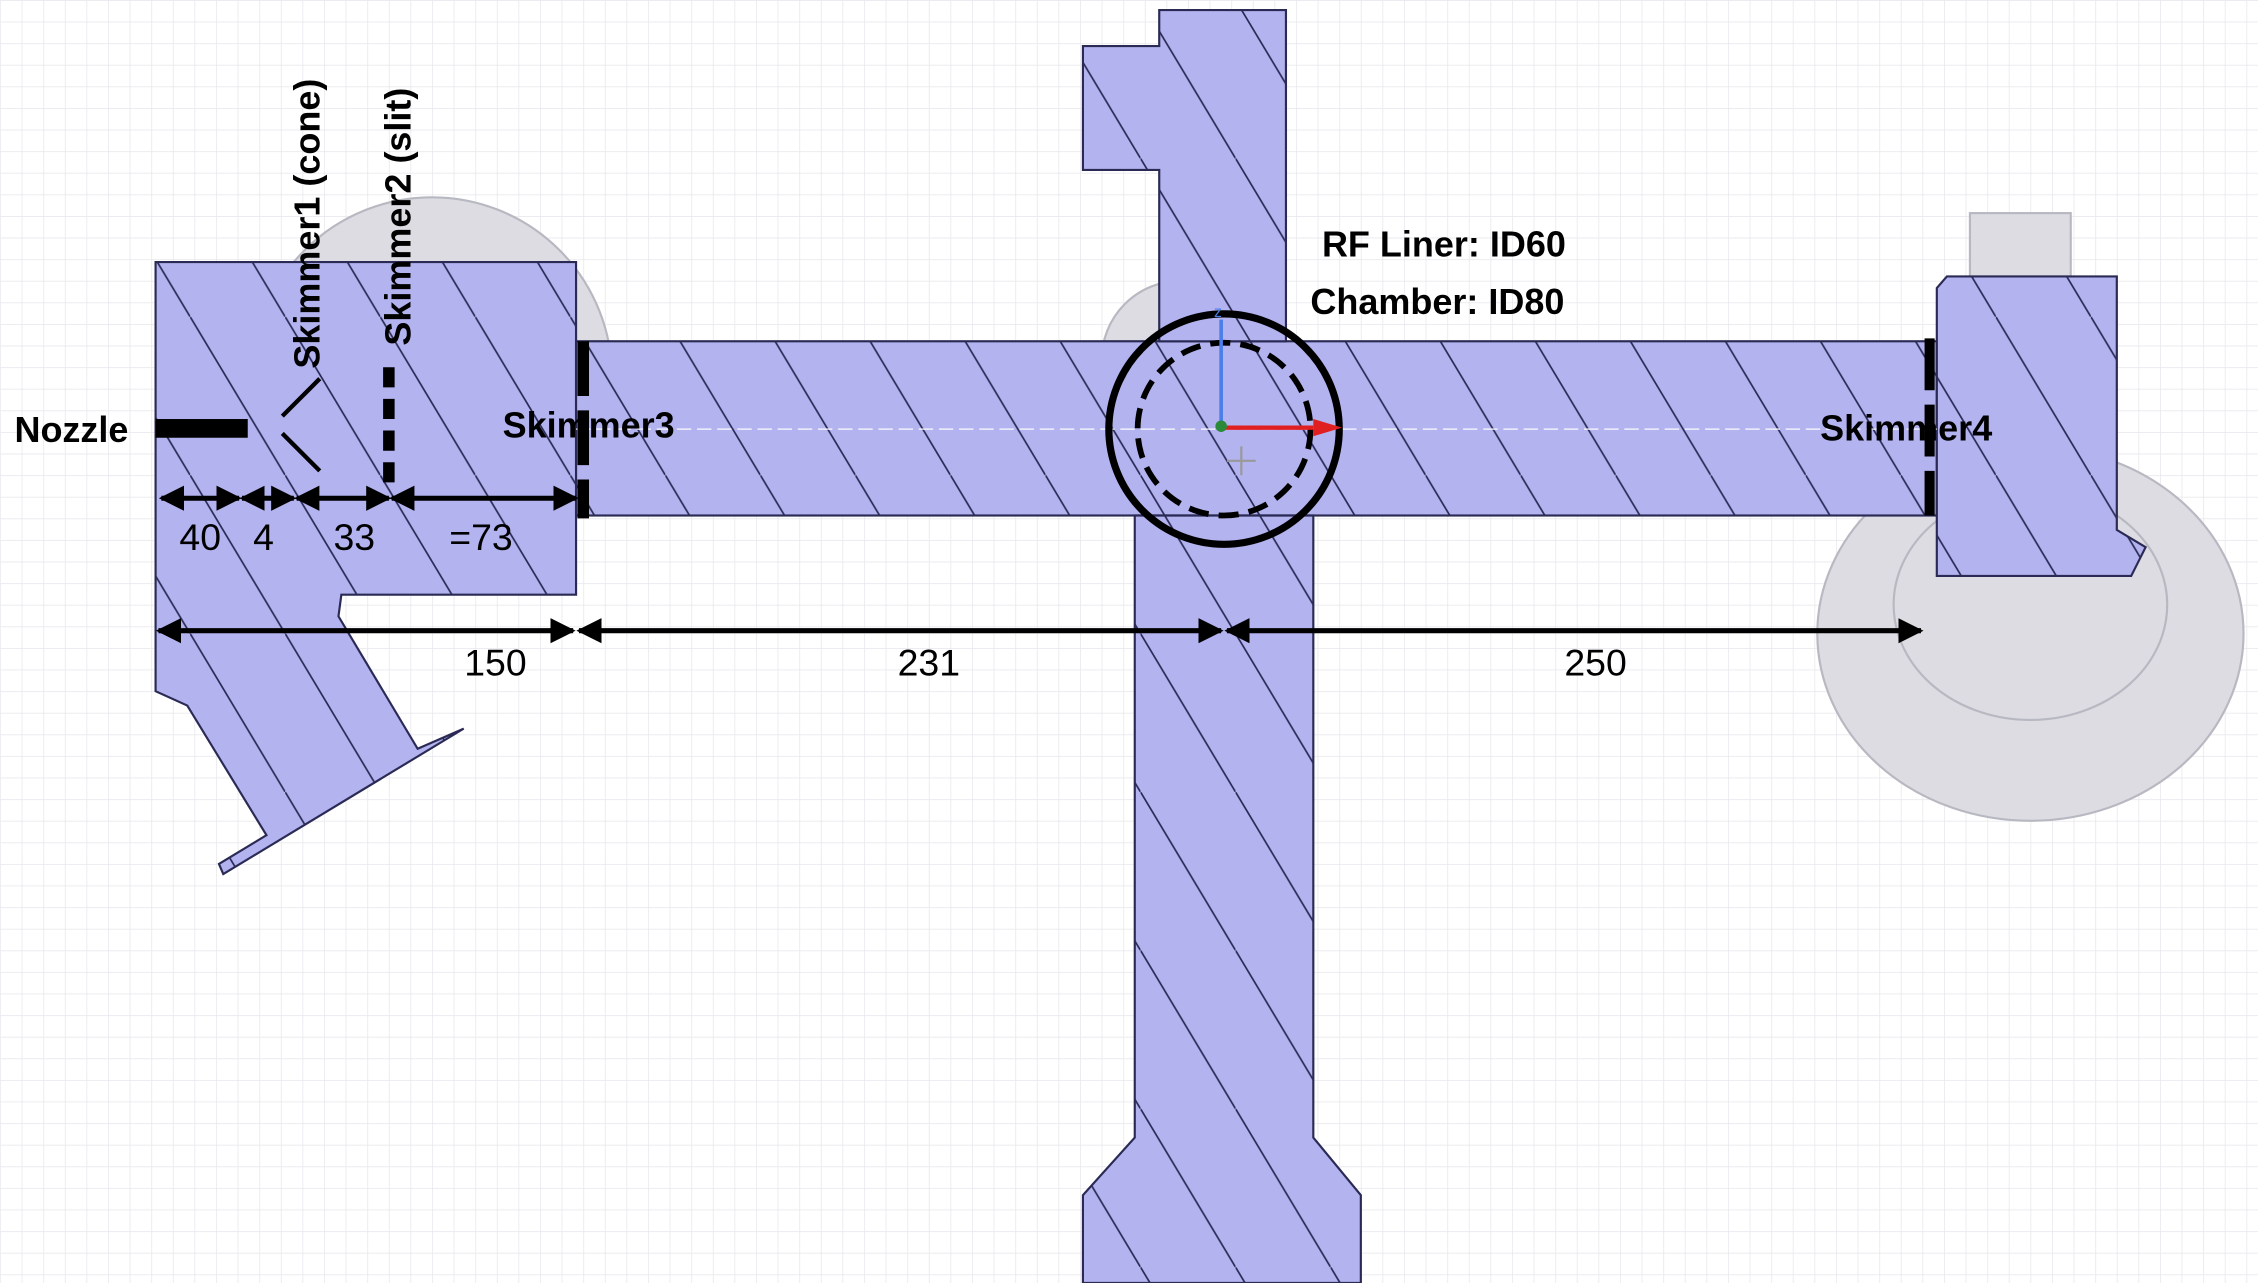 This screenshot has width=2258, height=1283. Describe the element at coordinates (1595, 662) in the screenshot. I see `dimension: 250` at that location.